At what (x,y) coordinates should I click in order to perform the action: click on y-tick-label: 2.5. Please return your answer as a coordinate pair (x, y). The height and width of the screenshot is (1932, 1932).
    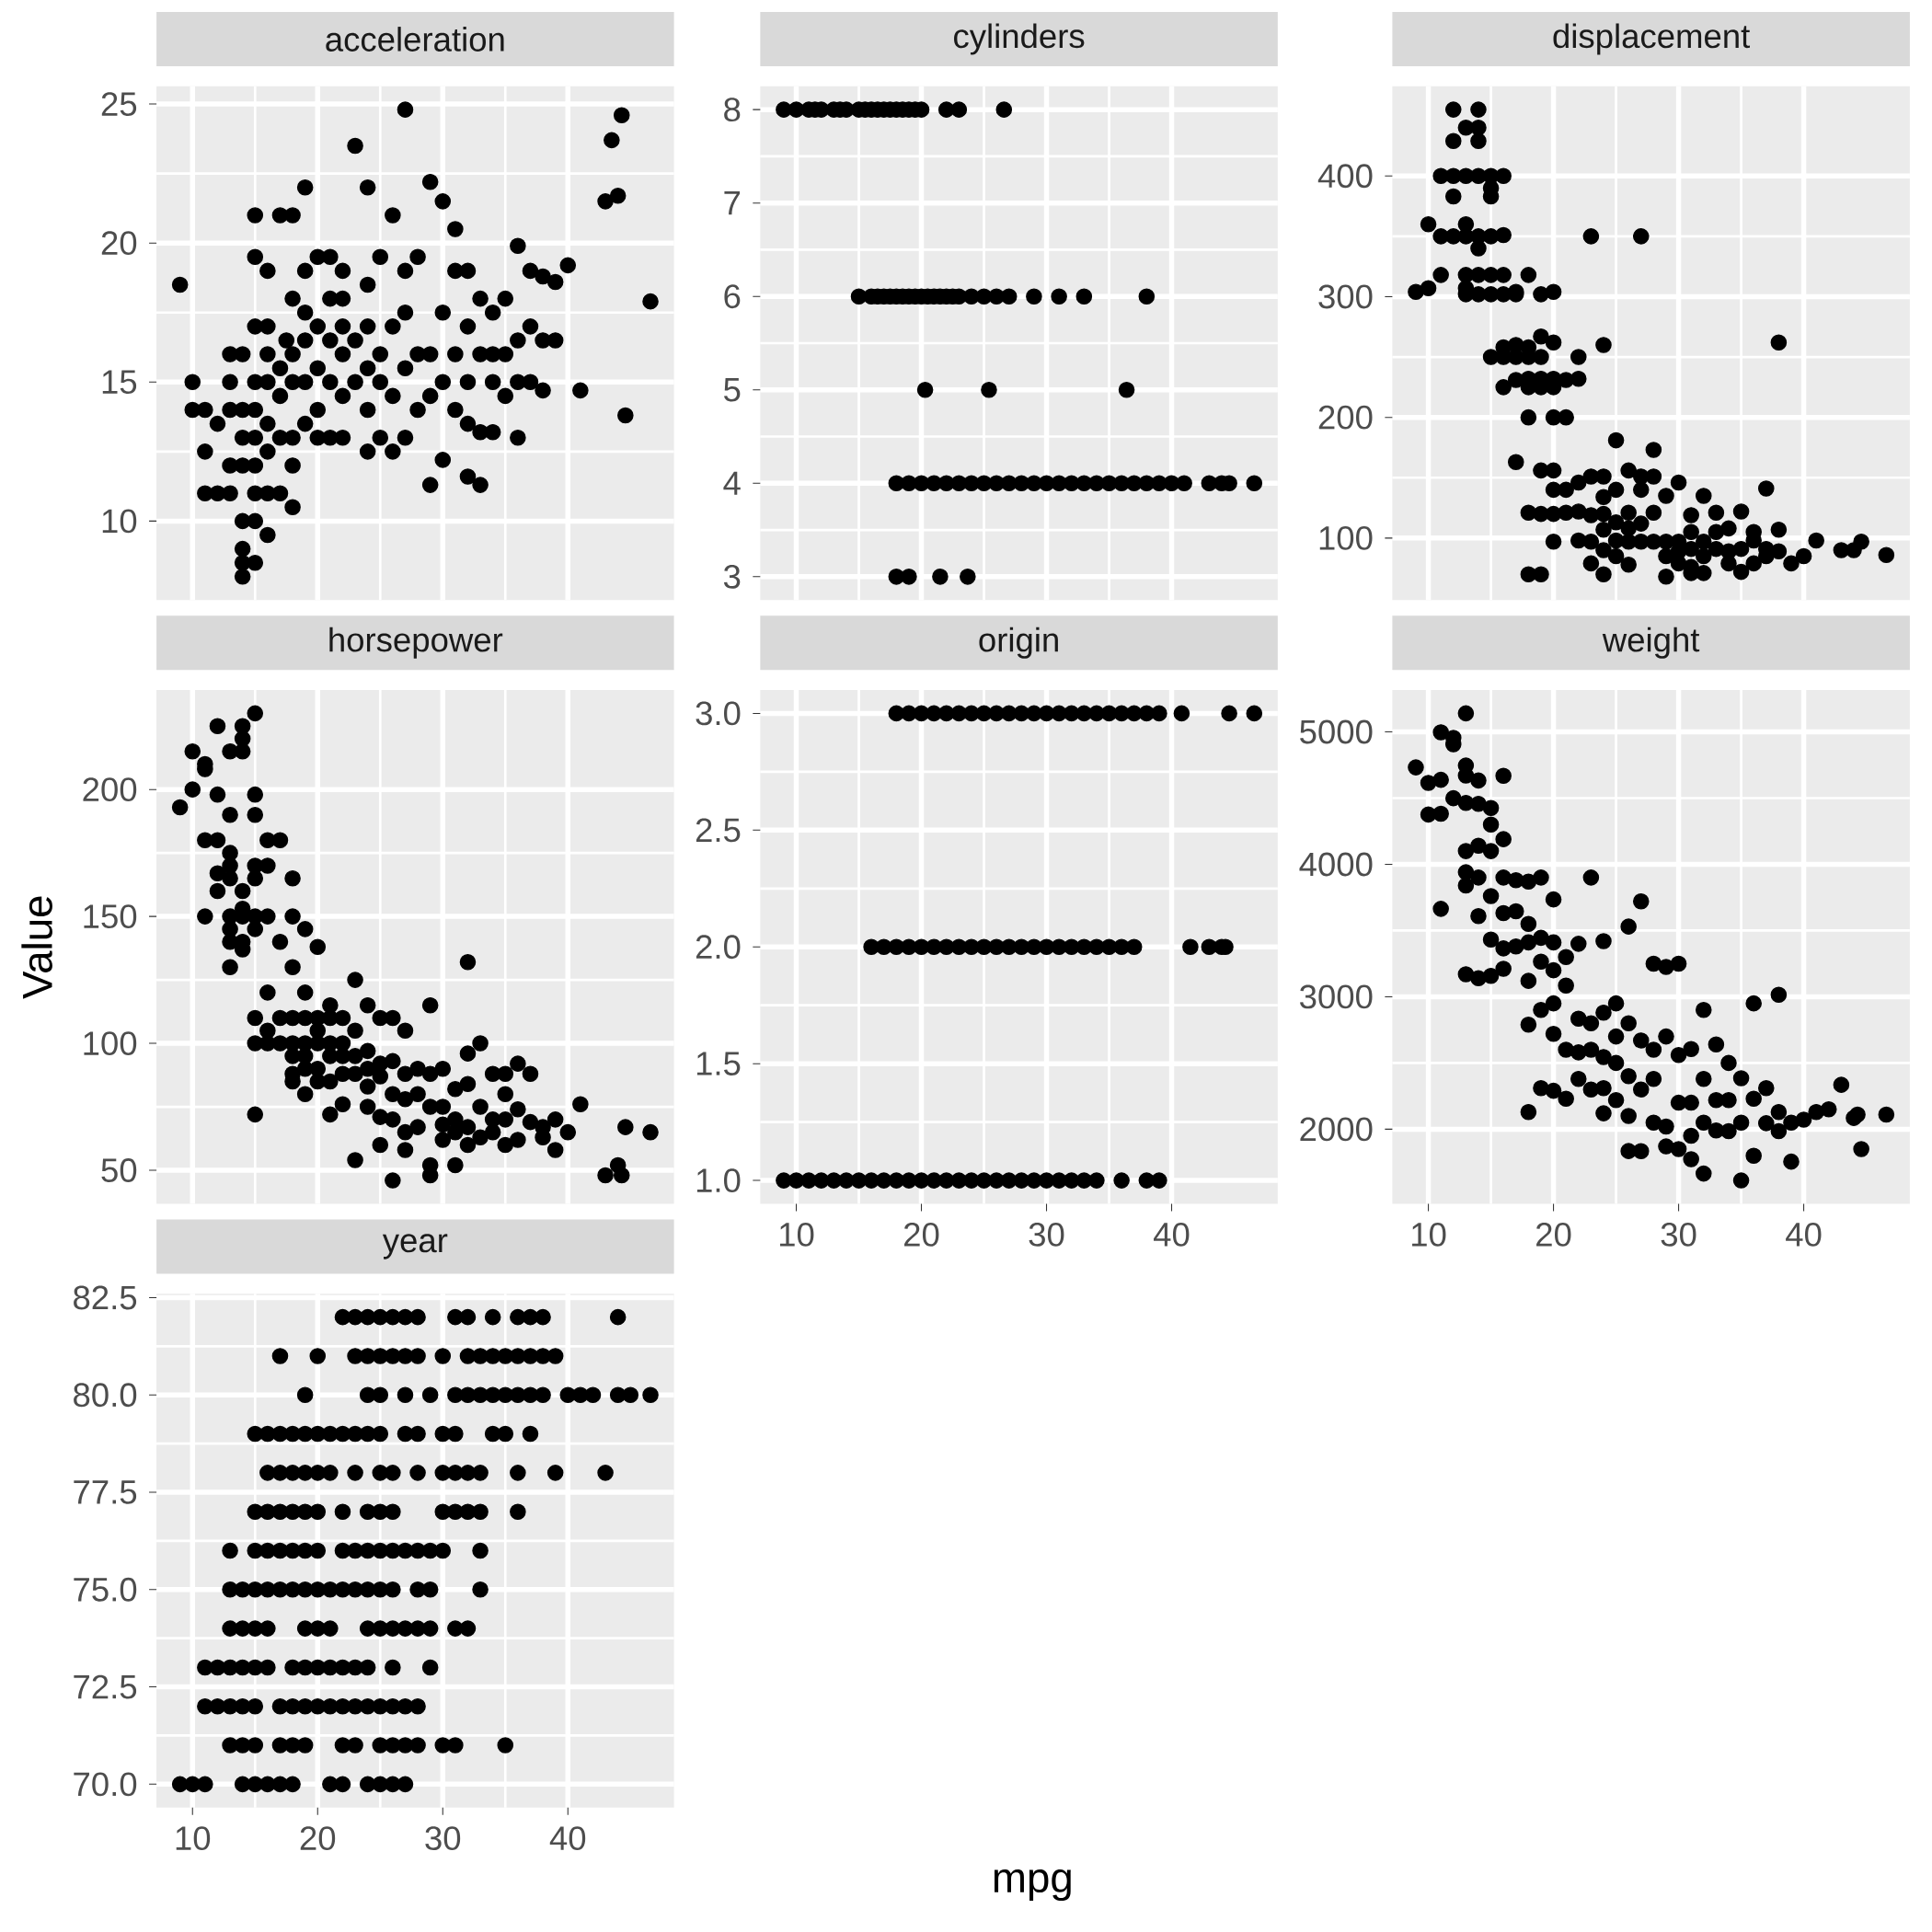
    Looking at the image, I should click on (718, 830).